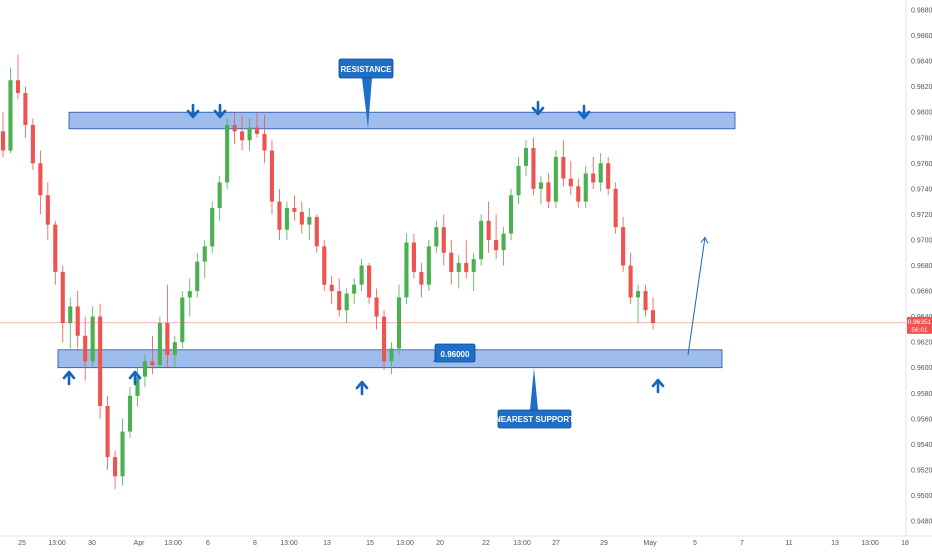 The width and height of the screenshot is (932, 555). Describe the element at coordinates (788, 543) in the screenshot. I see `time-tick-label: 11` at that location.